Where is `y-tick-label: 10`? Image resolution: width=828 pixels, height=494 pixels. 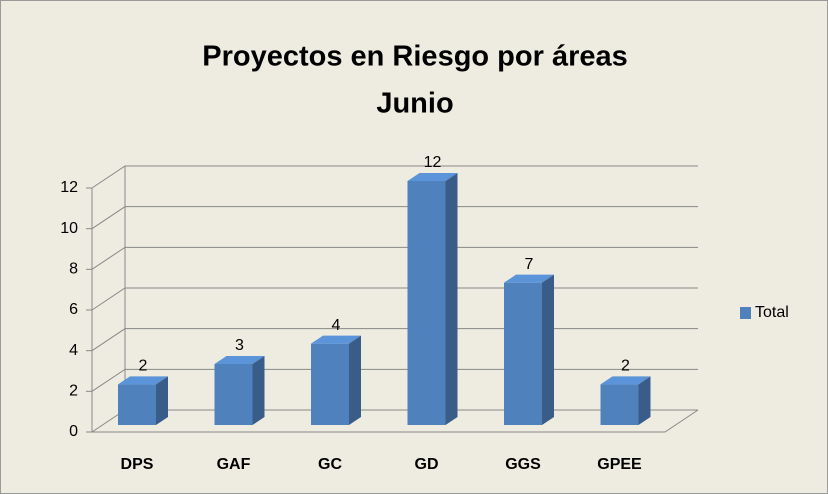 y-tick-label: 10 is located at coordinates (69, 228).